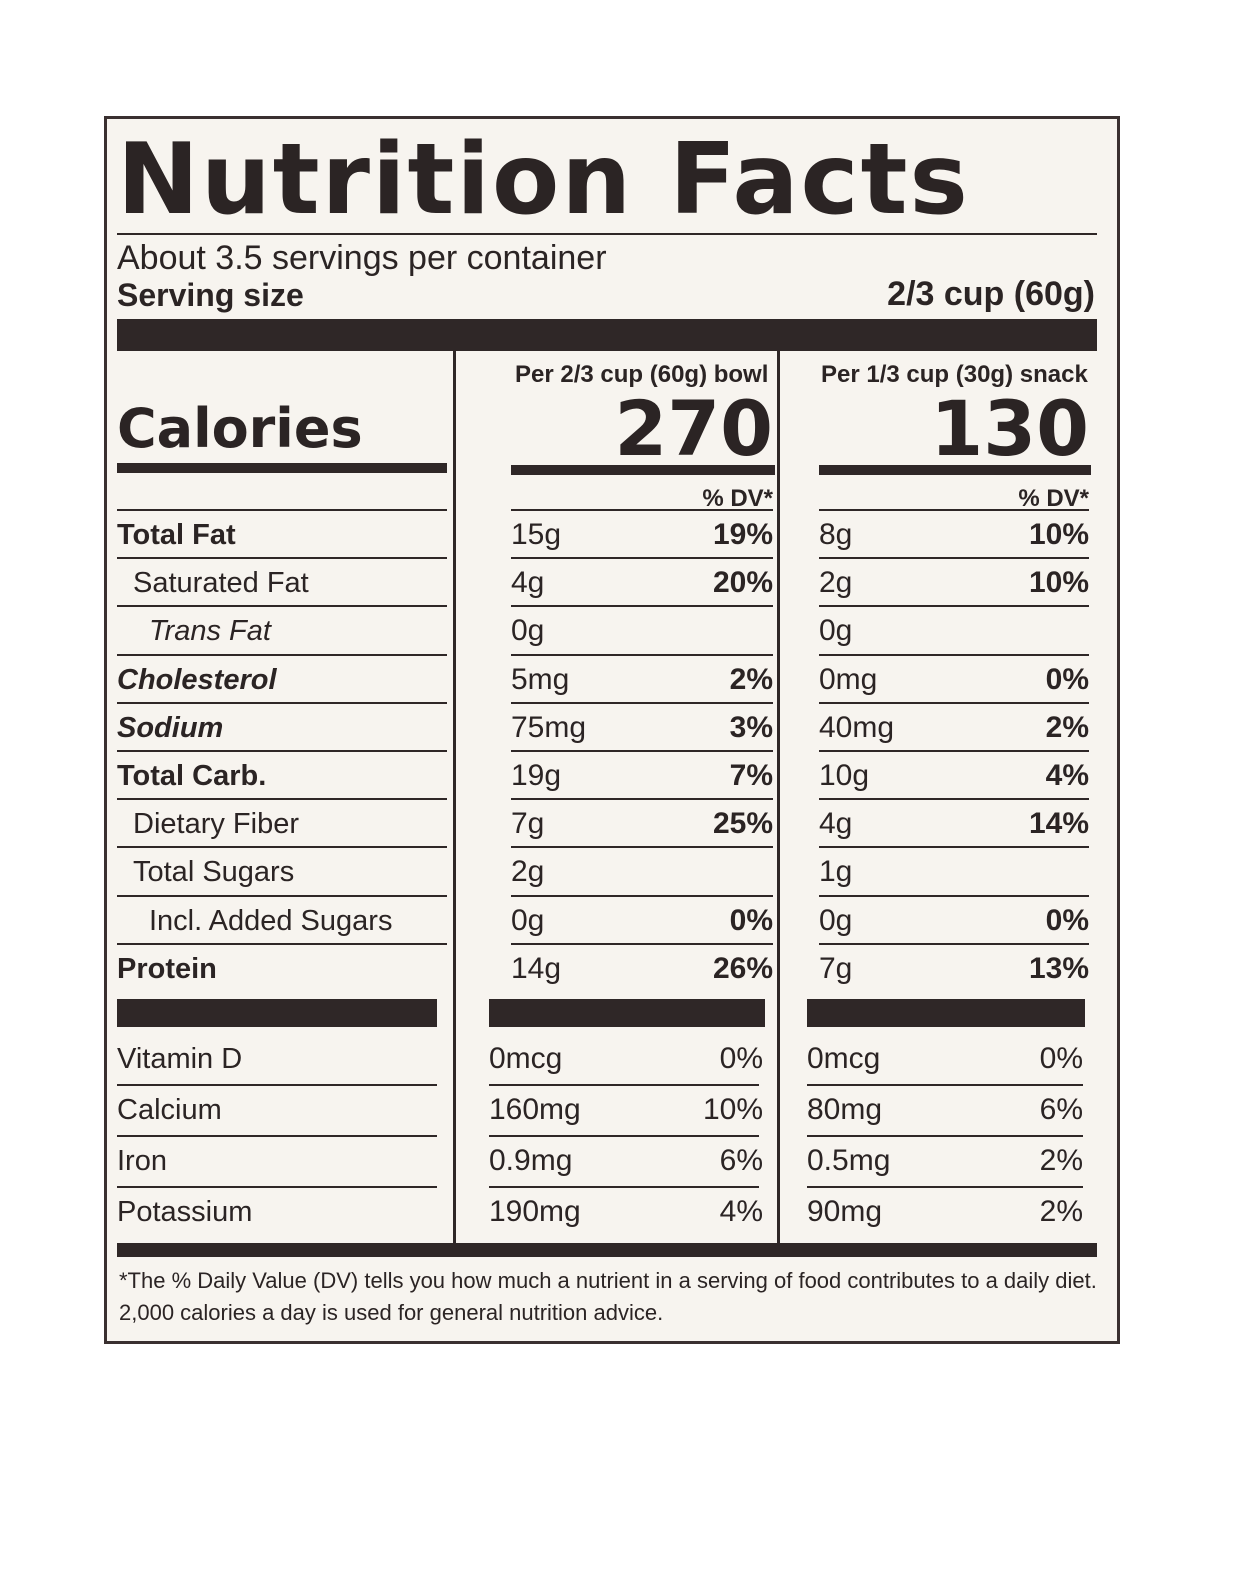 This screenshot has height=1595, width=1242. Describe the element at coordinates (536, 968) in the screenshot. I see `bowl-amount: 14g` at that location.